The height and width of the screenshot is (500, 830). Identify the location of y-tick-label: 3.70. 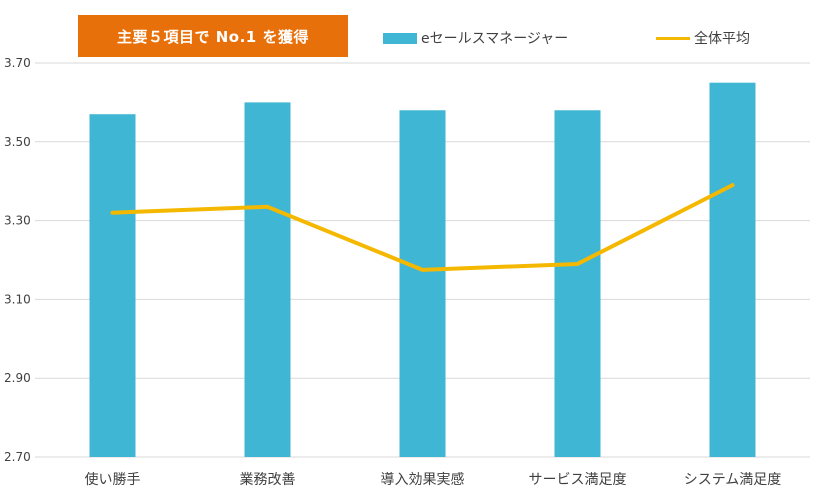
(17, 63).